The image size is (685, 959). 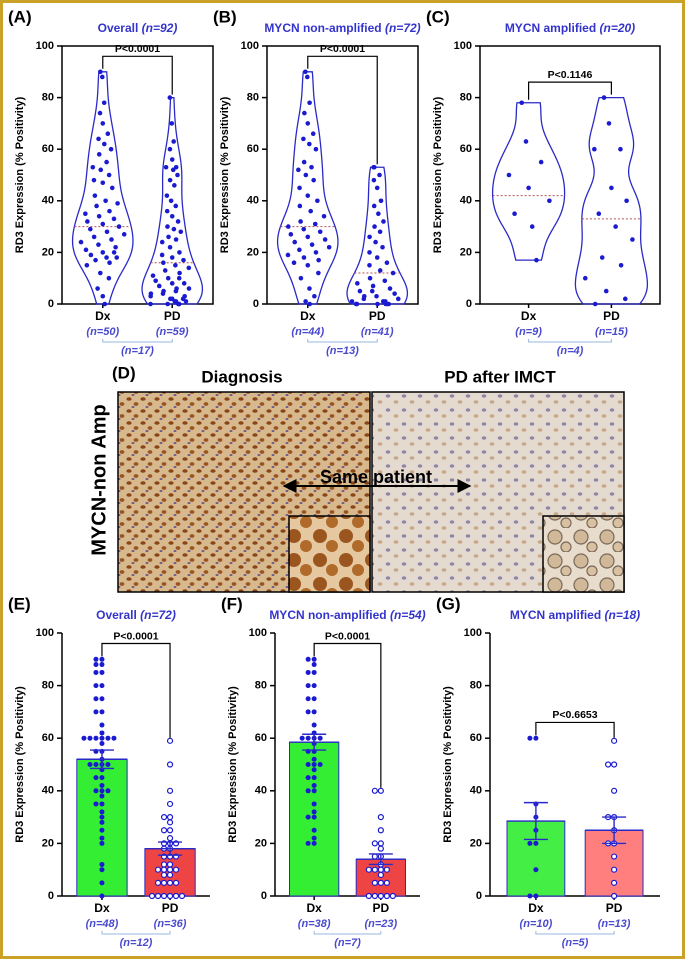 I want to click on panel-label: (C), so click(x=438, y=16).